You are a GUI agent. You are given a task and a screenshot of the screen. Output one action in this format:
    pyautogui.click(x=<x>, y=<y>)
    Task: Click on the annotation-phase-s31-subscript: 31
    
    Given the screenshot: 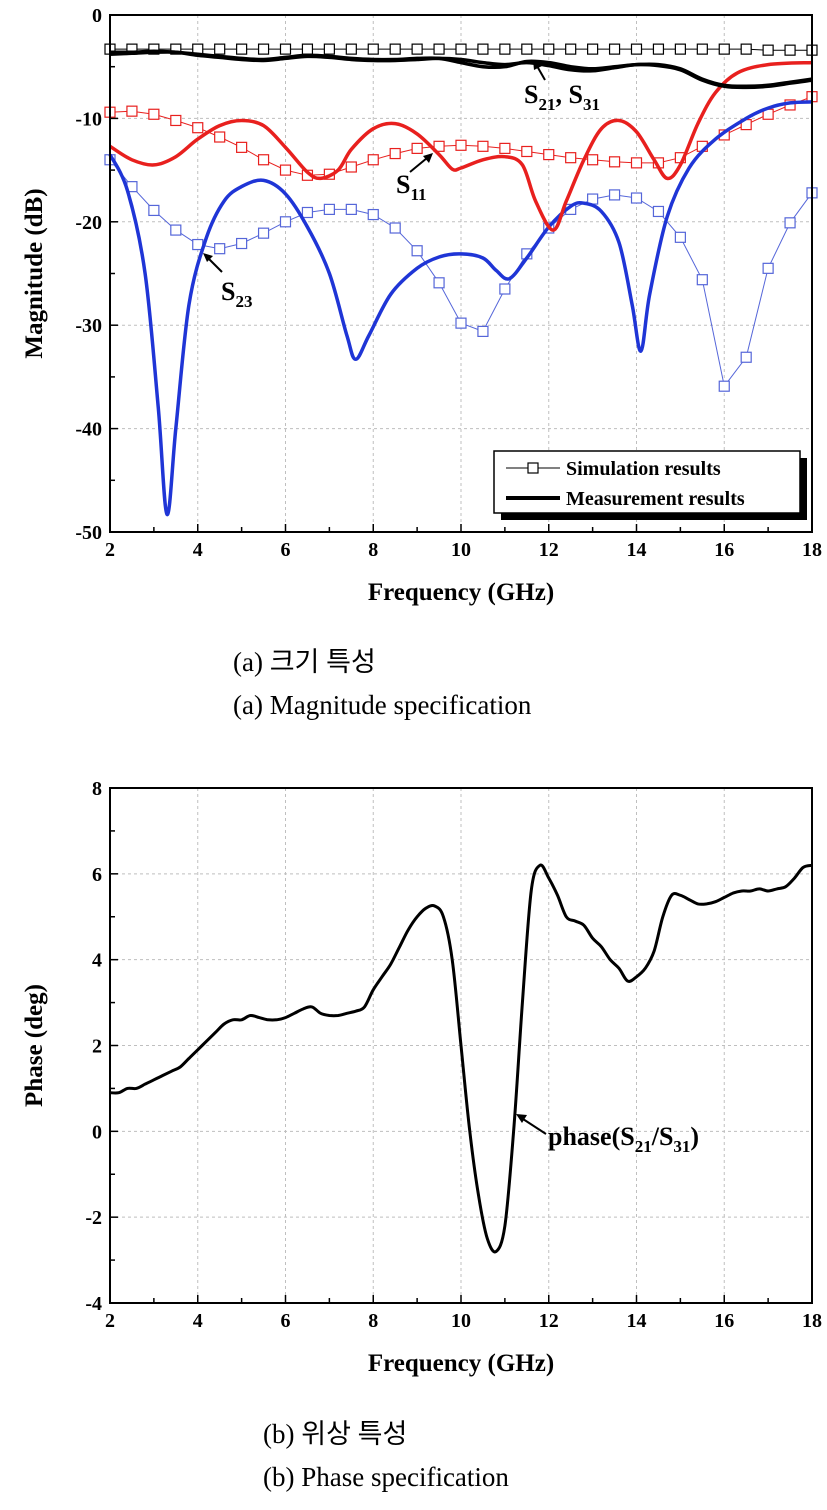 What is the action you would take?
    pyautogui.click(x=681, y=1146)
    